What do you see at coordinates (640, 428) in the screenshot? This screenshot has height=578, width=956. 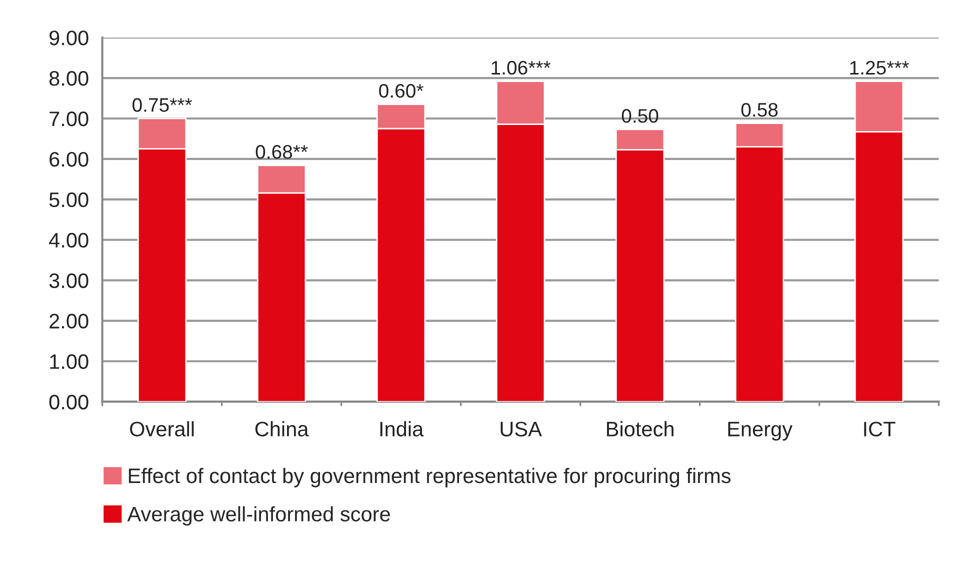 I see `x-tick-label: Biotech` at bounding box center [640, 428].